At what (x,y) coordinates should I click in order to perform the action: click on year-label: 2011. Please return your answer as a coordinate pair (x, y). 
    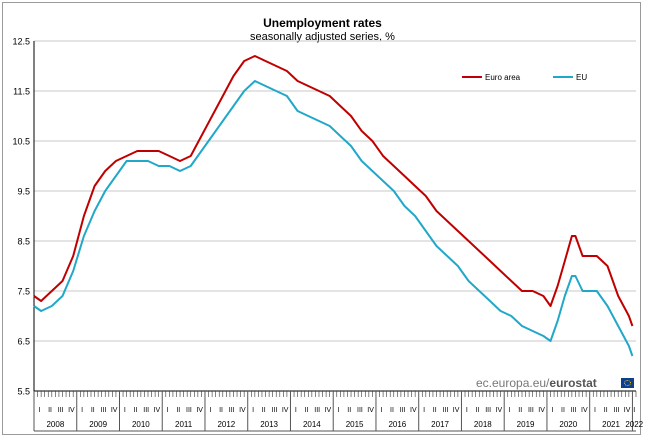
    Looking at the image, I should click on (184, 424).